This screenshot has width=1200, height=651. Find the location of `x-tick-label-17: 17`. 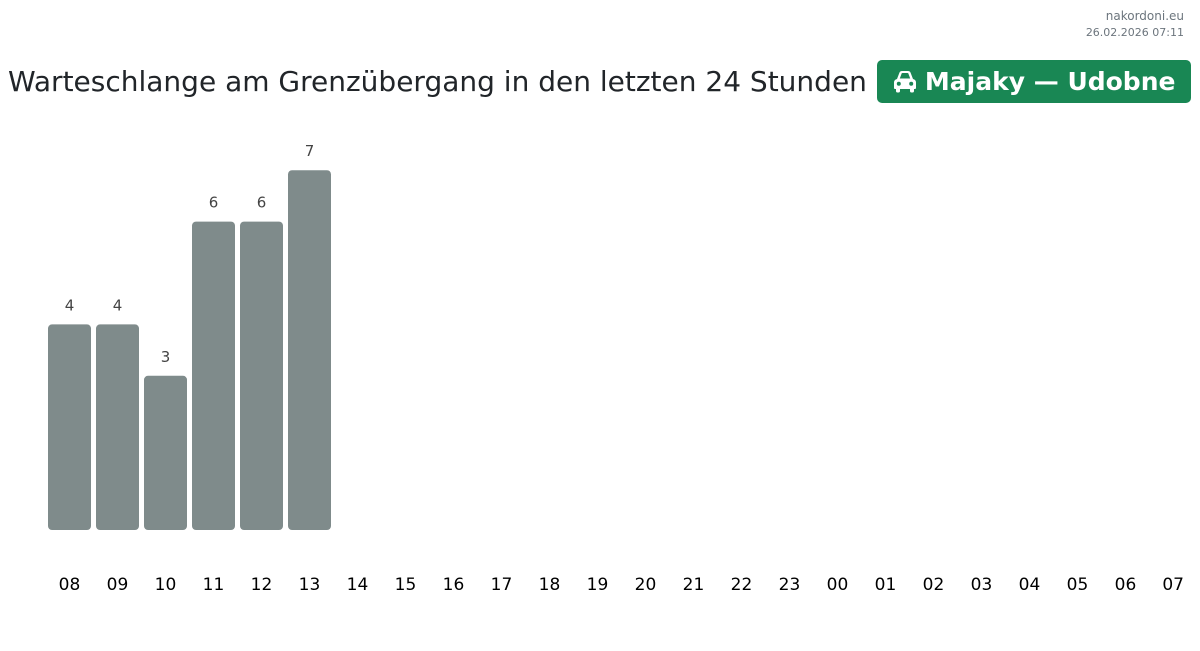

x-tick-label-17: 17 is located at coordinates (502, 585).